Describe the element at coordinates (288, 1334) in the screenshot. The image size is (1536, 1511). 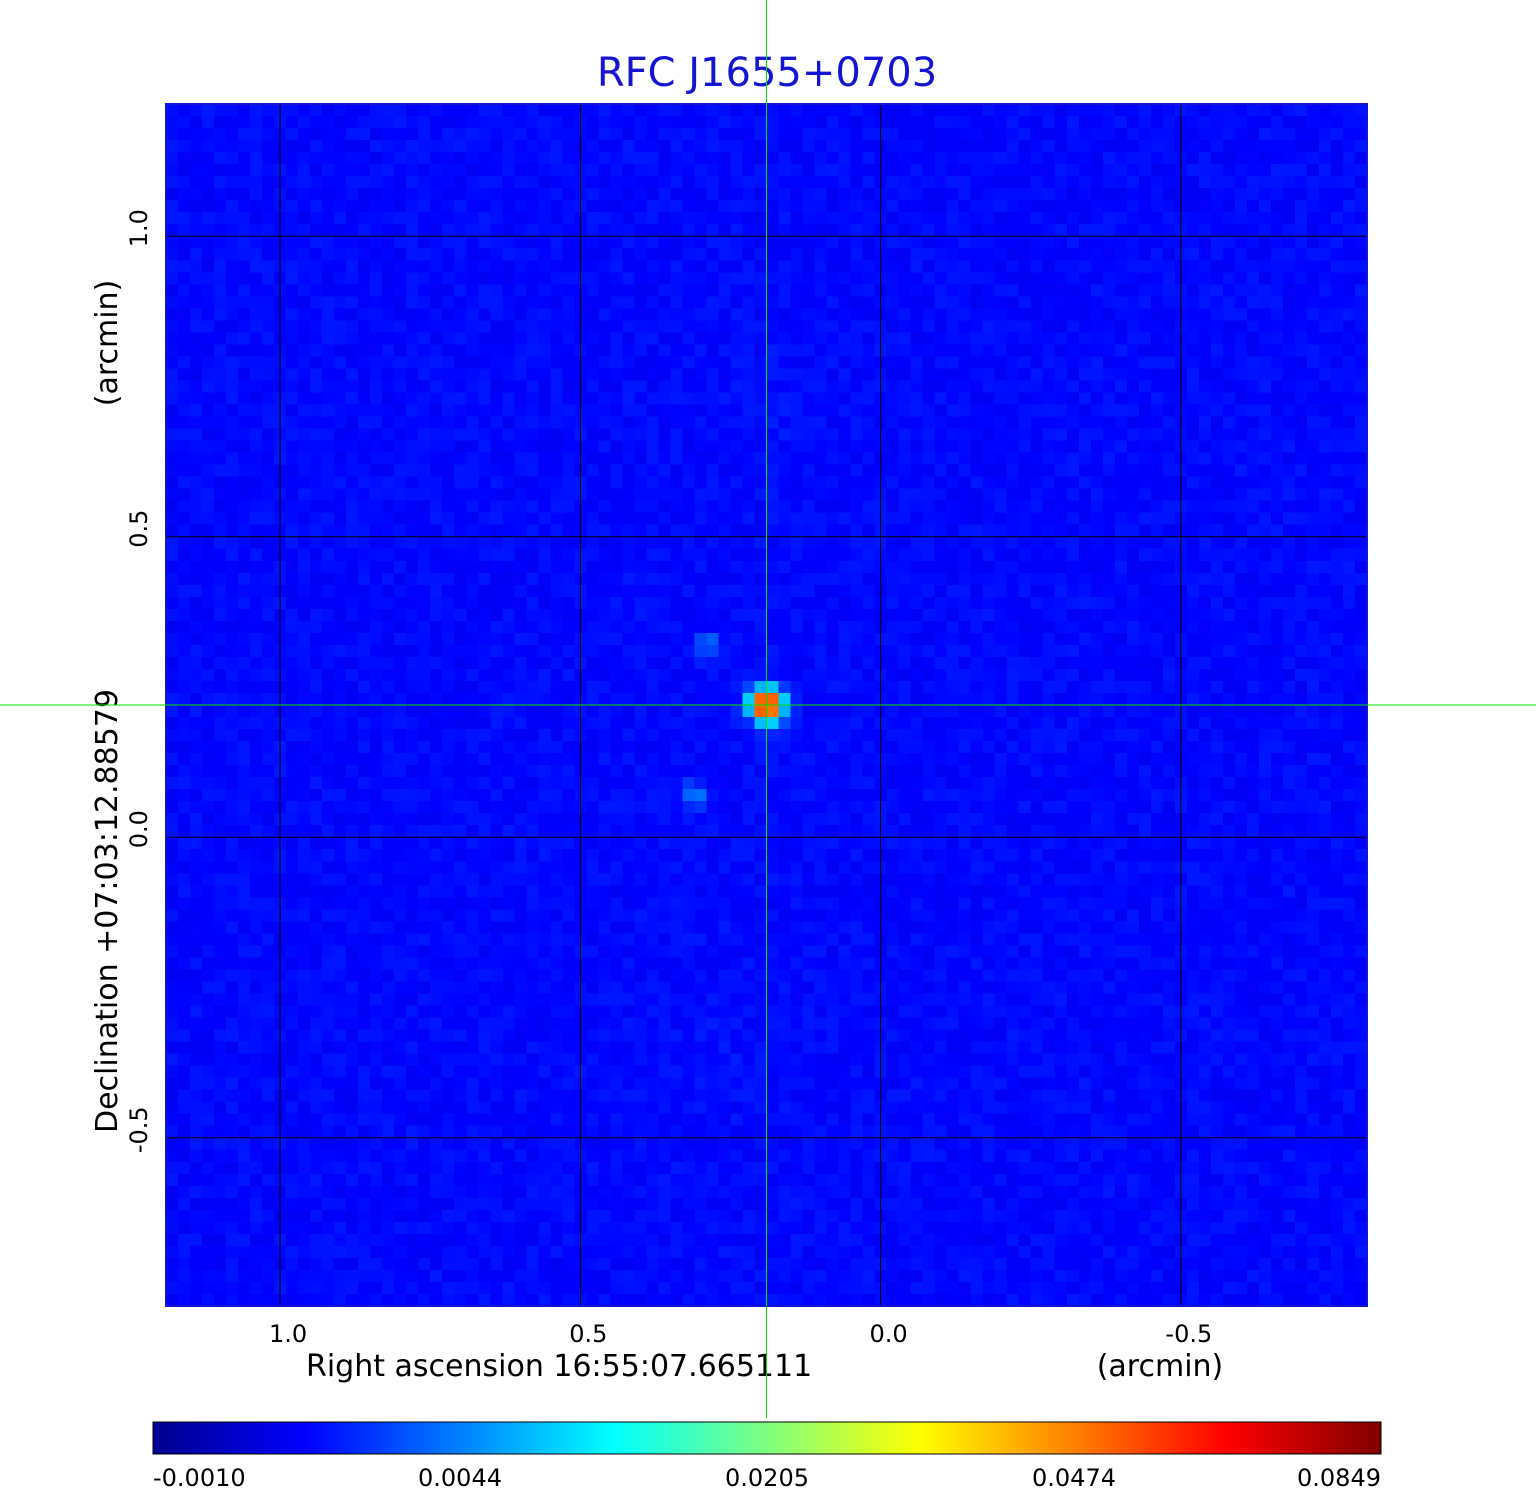
I see `x-tick-label: 1.0` at that location.